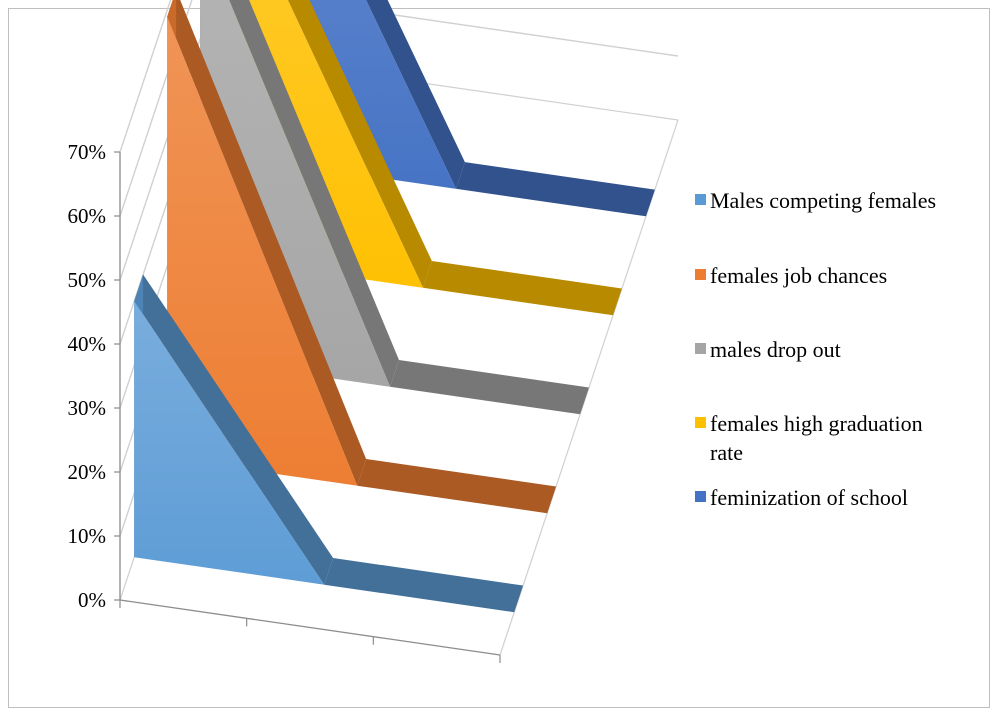  Describe the element at coordinates (87, 408) in the screenshot. I see `y-tick-label: 30%` at that location.